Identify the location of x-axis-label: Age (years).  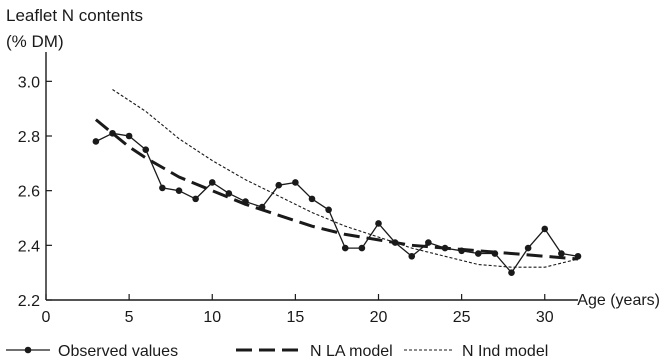
(618, 300).